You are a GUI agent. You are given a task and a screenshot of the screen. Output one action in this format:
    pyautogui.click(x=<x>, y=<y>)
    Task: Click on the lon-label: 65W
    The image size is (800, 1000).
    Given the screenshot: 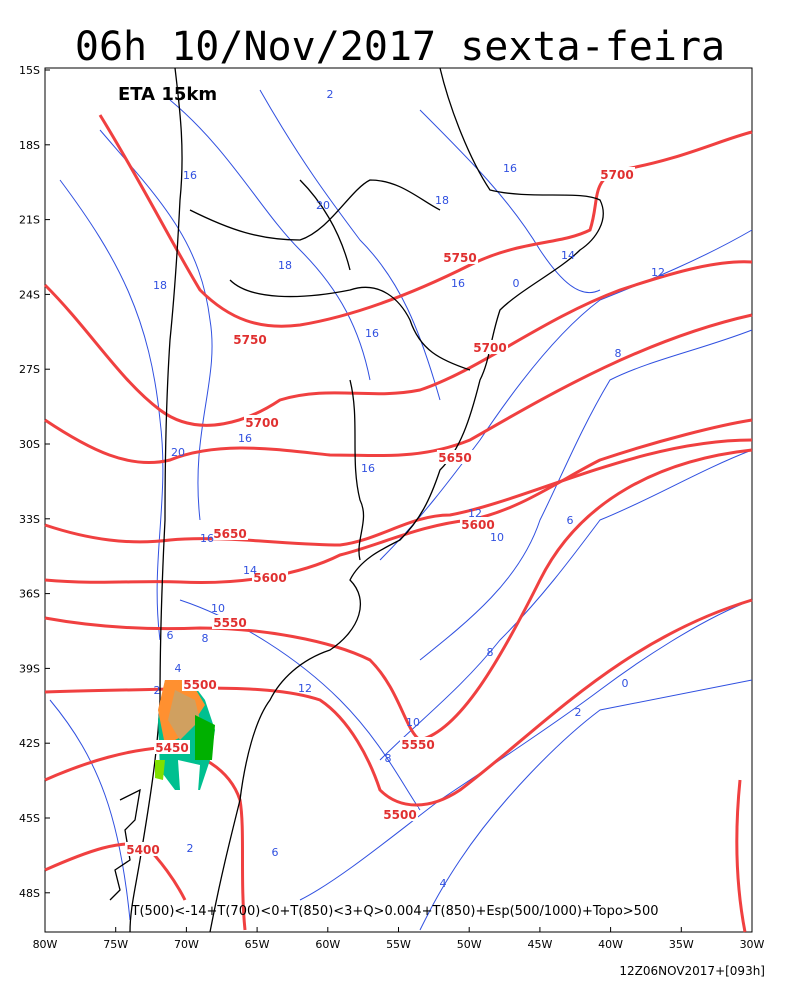 What is the action you would take?
    pyautogui.click(x=257, y=944)
    